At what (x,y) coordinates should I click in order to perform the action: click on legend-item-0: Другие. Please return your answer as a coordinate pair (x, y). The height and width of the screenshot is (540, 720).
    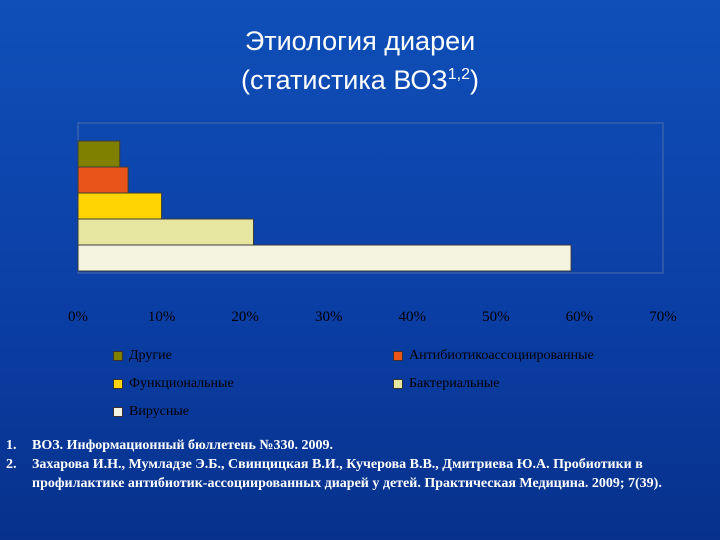
    Looking at the image, I should click on (142, 356).